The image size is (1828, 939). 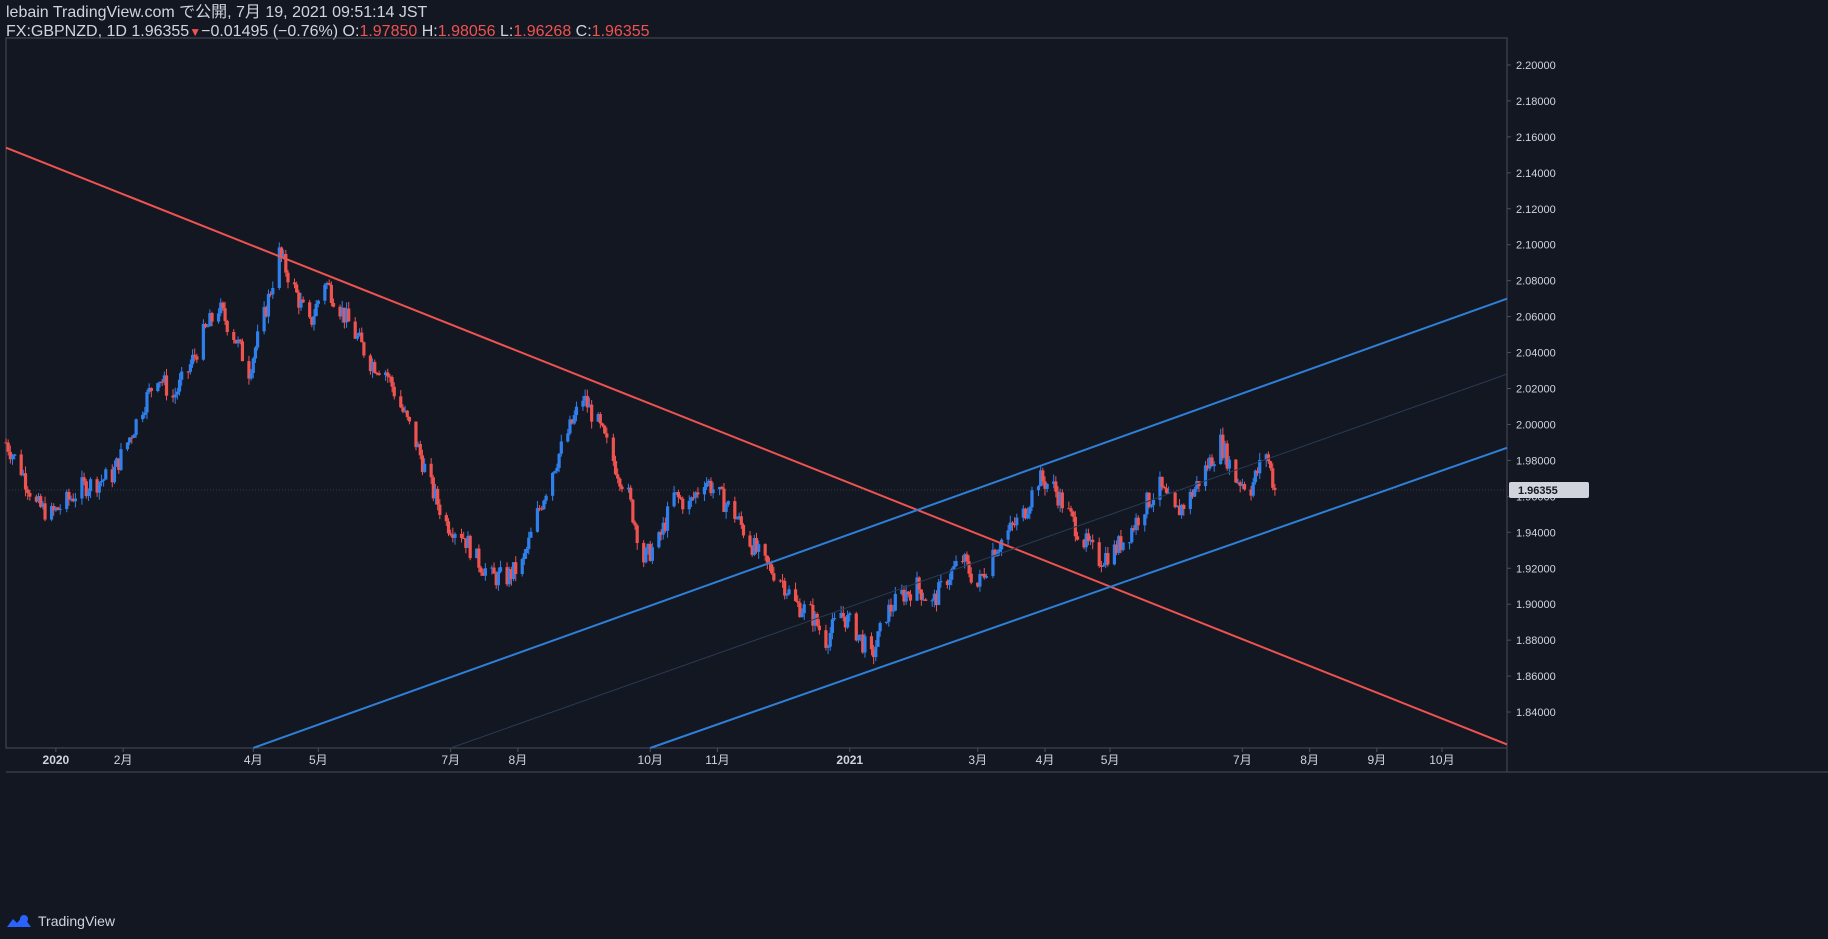 I want to click on footer-brand: TradingView, so click(x=60, y=921).